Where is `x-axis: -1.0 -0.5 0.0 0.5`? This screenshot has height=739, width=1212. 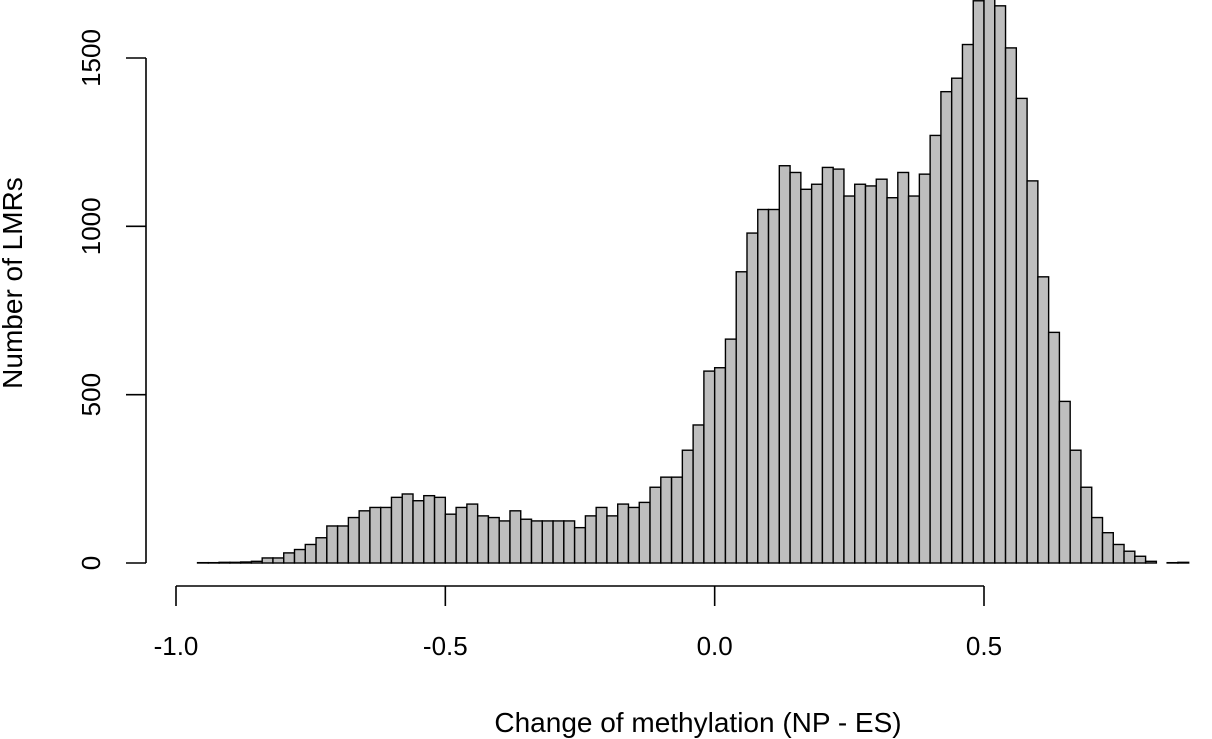
x-axis: -1.0 -0.5 0.0 0.5 is located at coordinates (578, 623).